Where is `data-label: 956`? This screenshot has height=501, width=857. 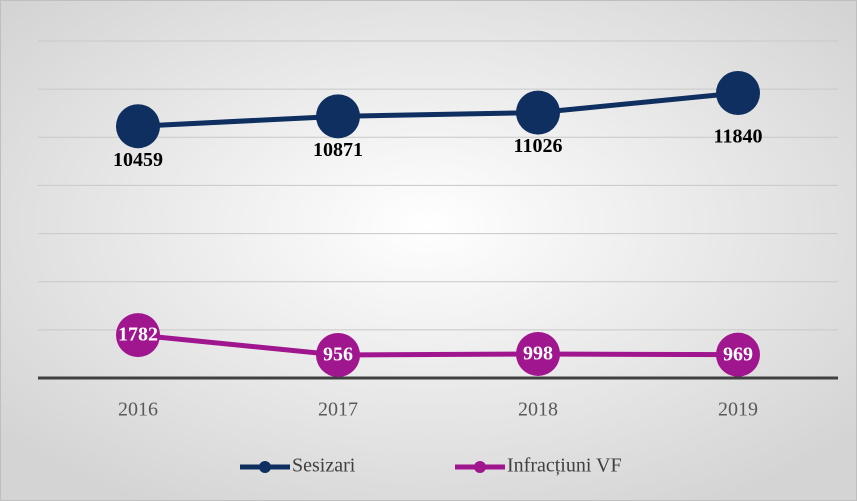
data-label: 956 is located at coordinates (338, 355).